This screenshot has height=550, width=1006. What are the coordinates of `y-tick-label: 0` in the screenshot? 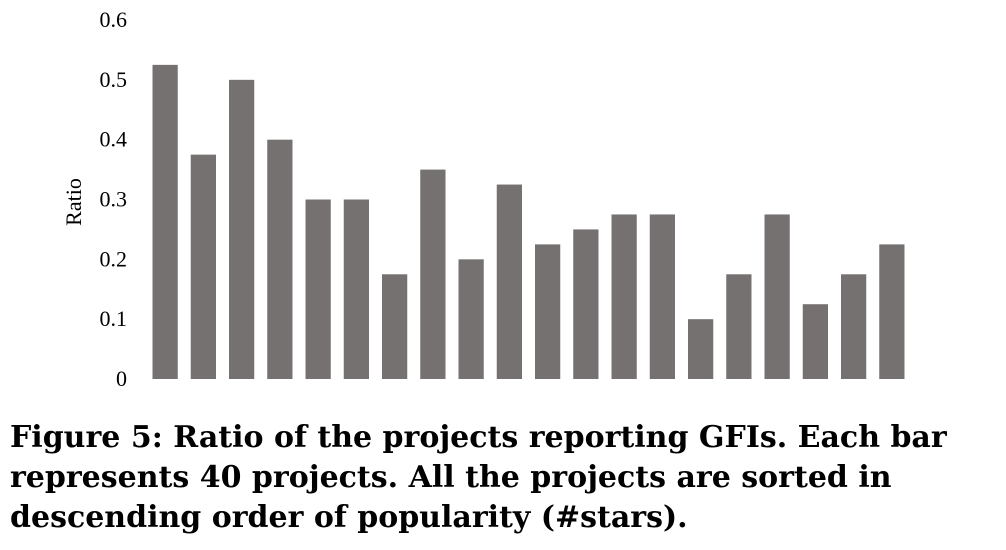 It's located at (121, 378).